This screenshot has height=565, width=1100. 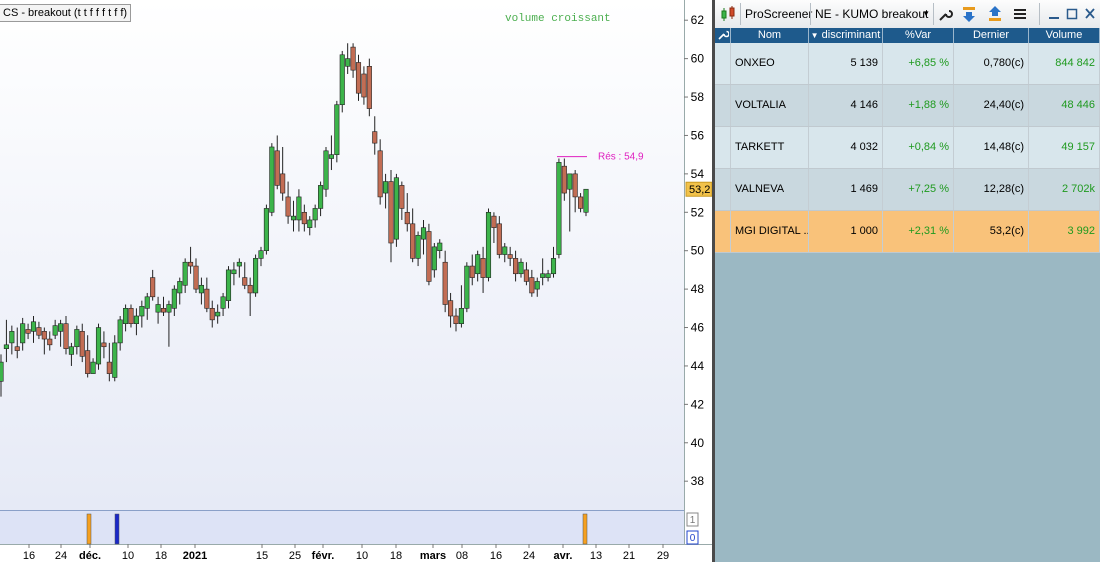 What do you see at coordinates (907, 190) in the screenshot?
I see `table-row: VALNEVA 1 469 +7,25 % 12,28(c) 2 702k` at bounding box center [907, 190].